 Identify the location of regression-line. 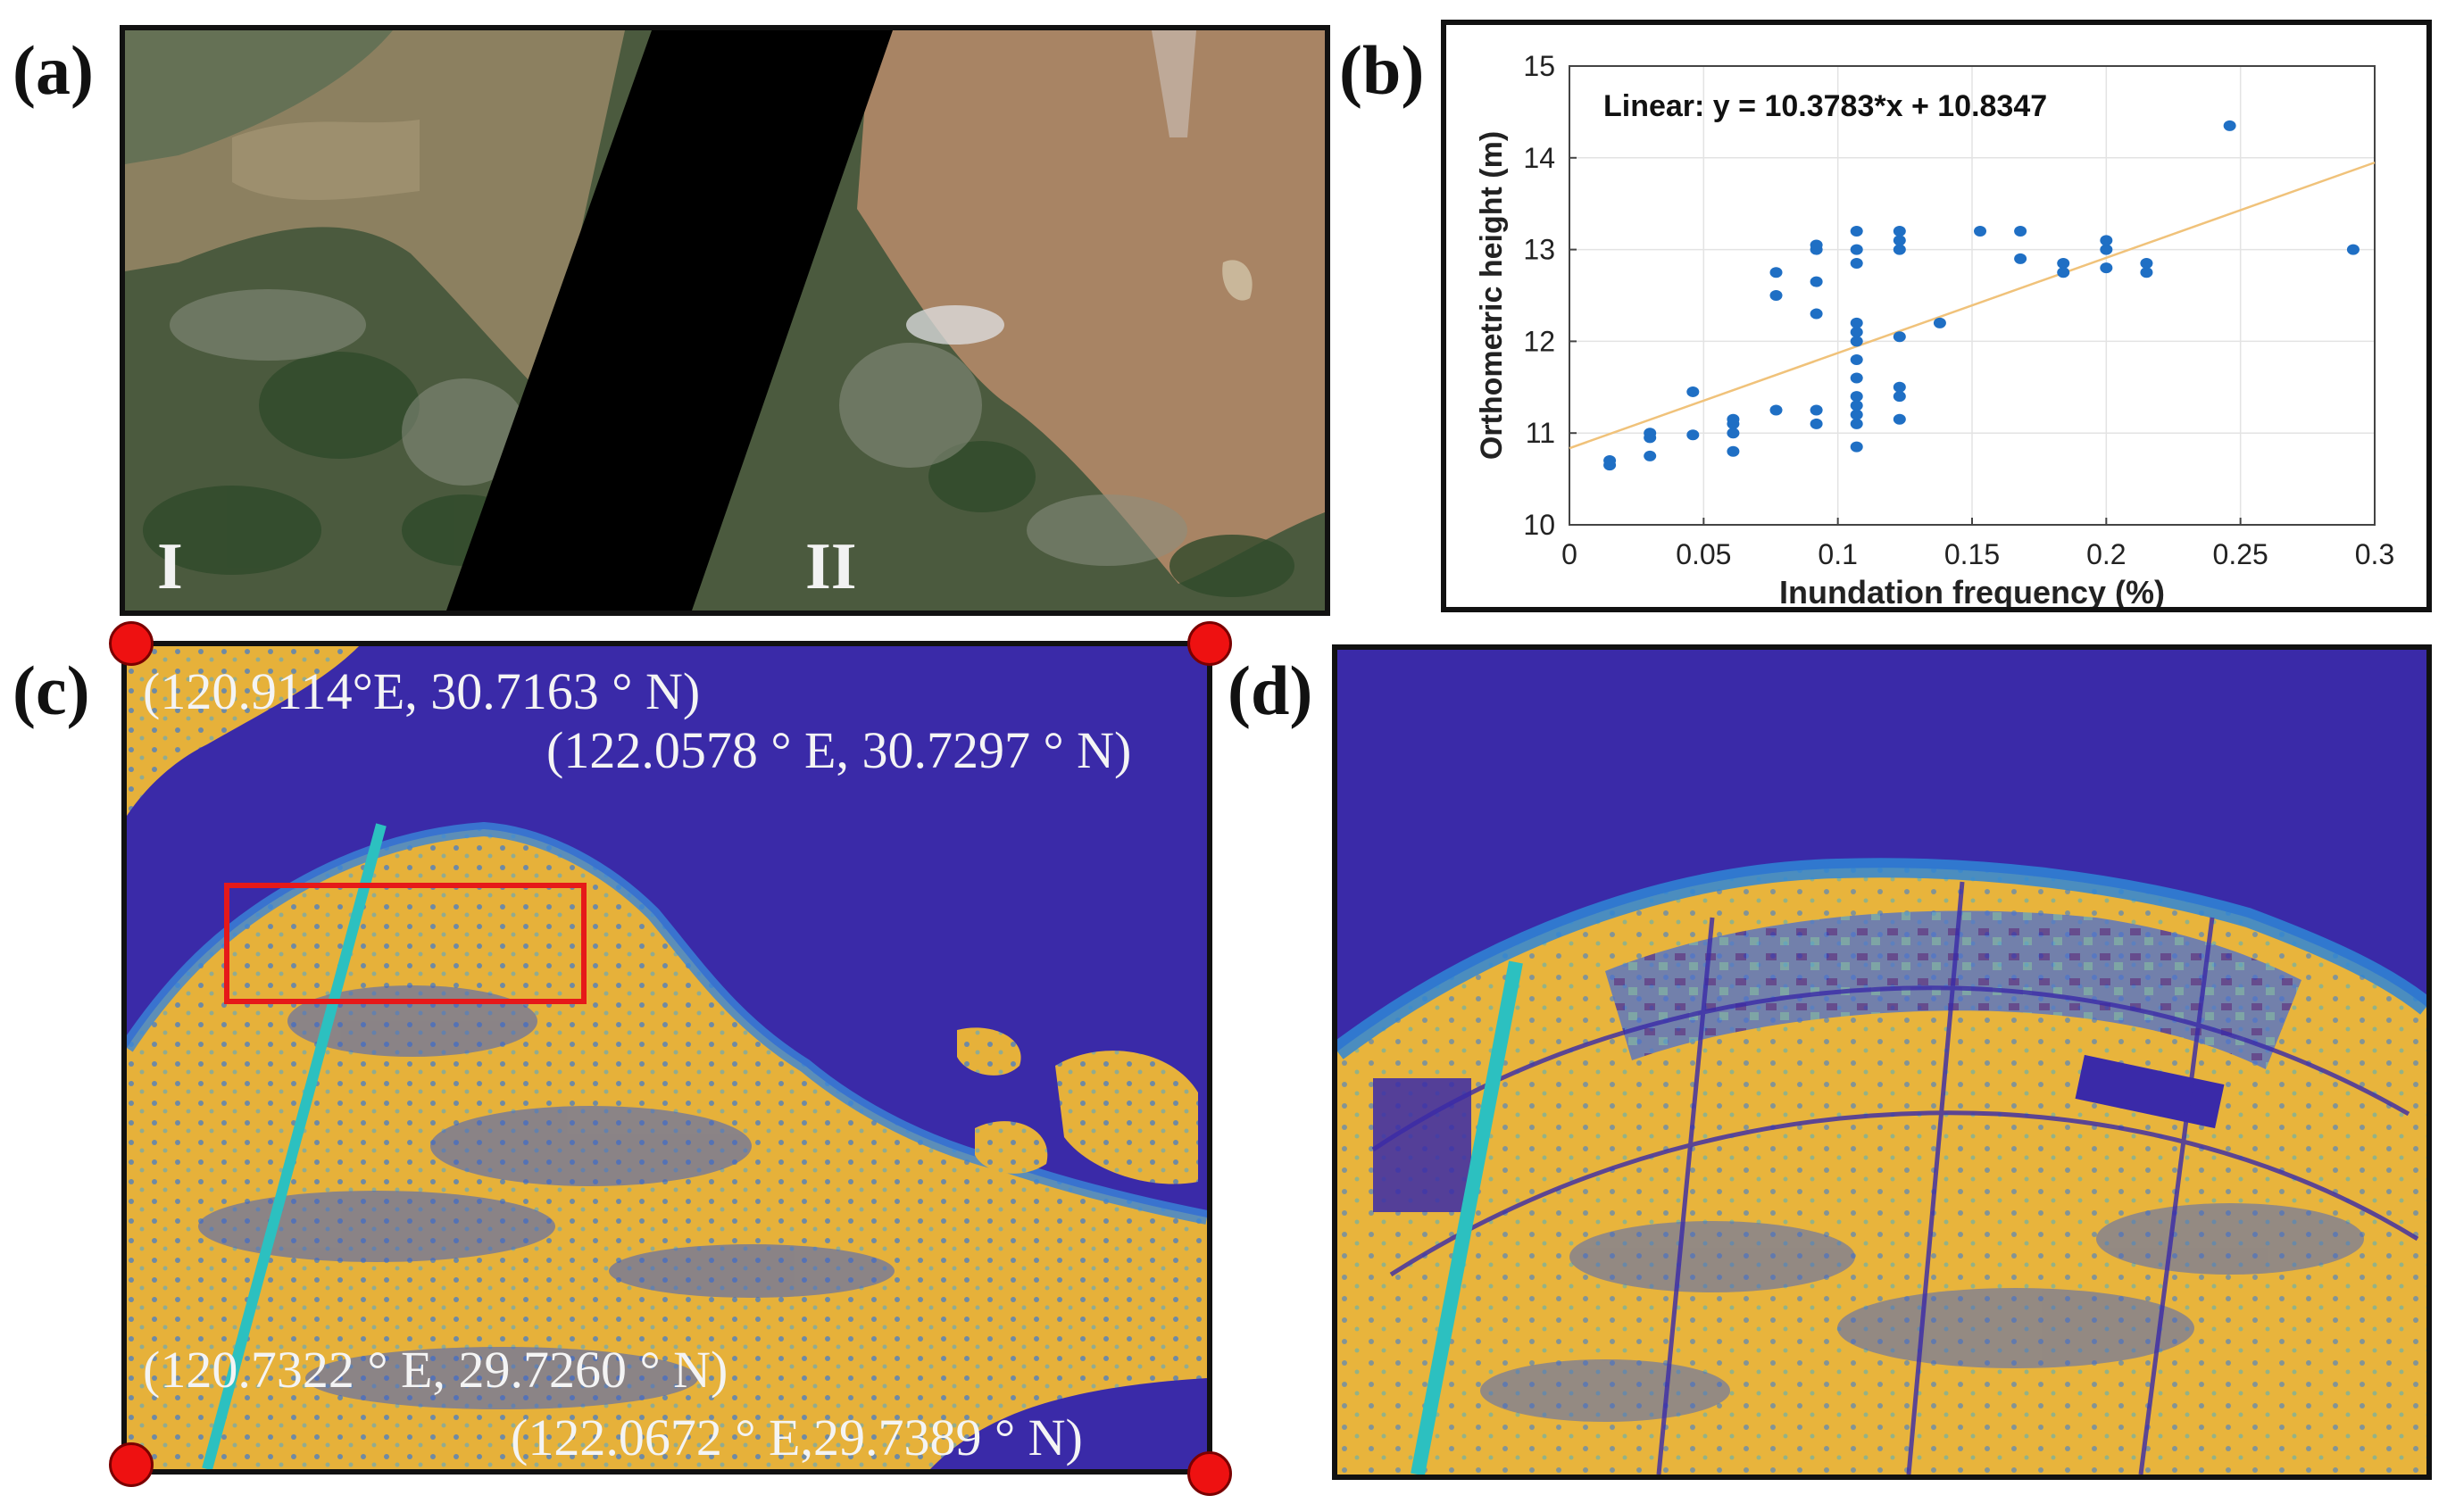
(1972, 305).